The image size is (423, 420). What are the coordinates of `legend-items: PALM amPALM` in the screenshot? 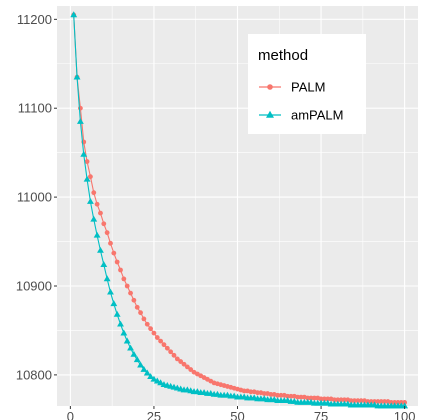 It's located at (301, 101).